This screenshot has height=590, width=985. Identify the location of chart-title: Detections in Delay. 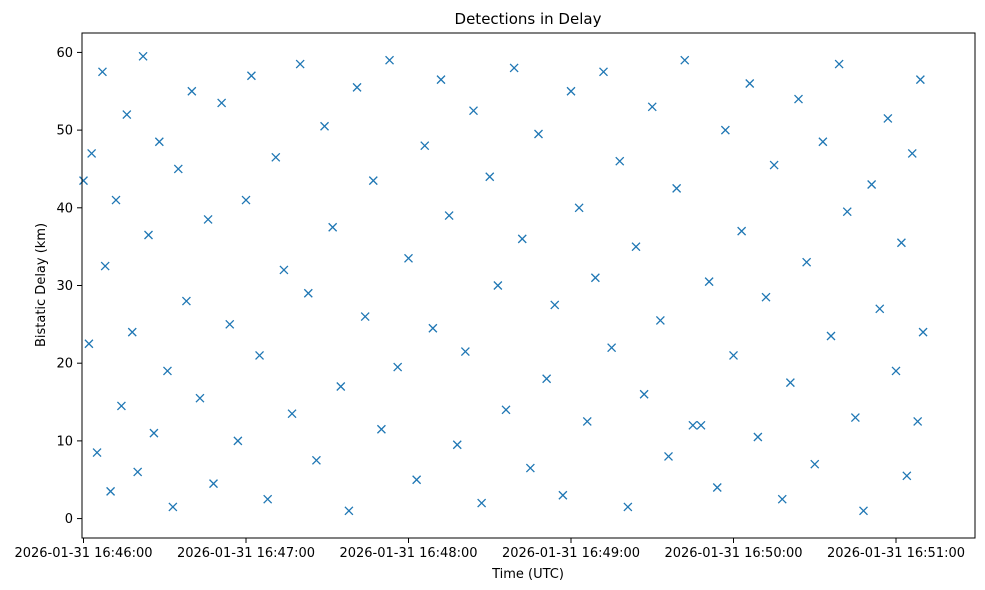
(528, 19).